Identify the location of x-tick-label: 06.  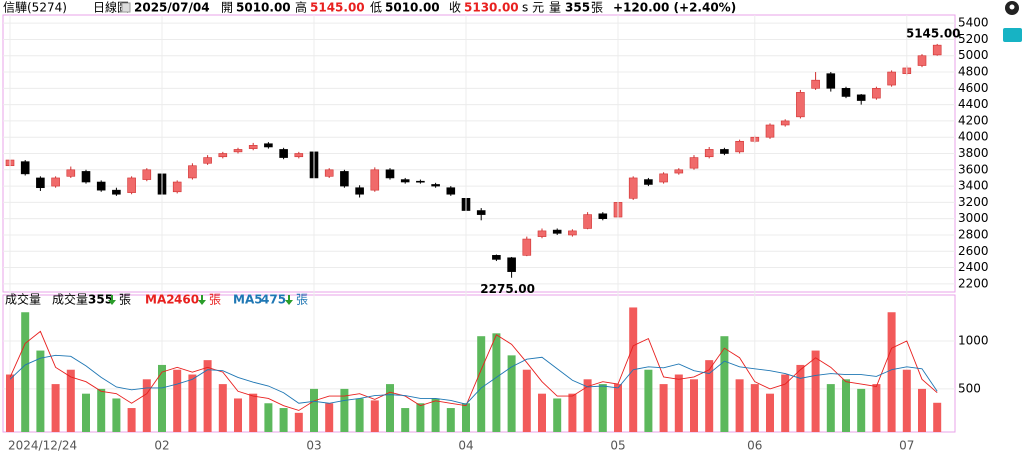
(754, 446).